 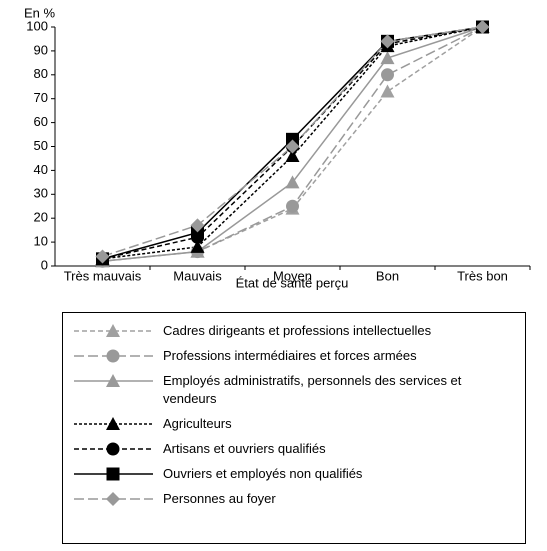 What do you see at coordinates (41, 169) in the screenshot?
I see `y-tick-label: 40` at bounding box center [41, 169].